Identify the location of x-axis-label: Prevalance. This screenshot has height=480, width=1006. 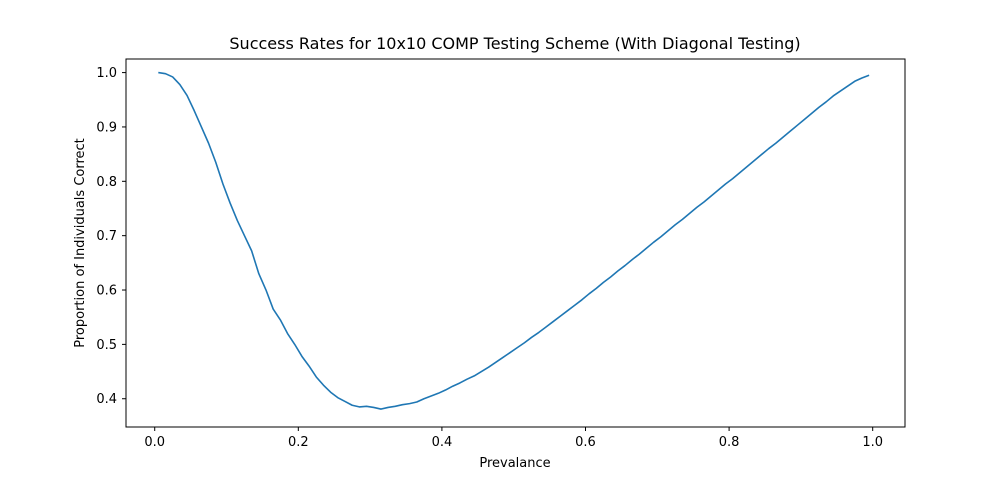
(514, 463).